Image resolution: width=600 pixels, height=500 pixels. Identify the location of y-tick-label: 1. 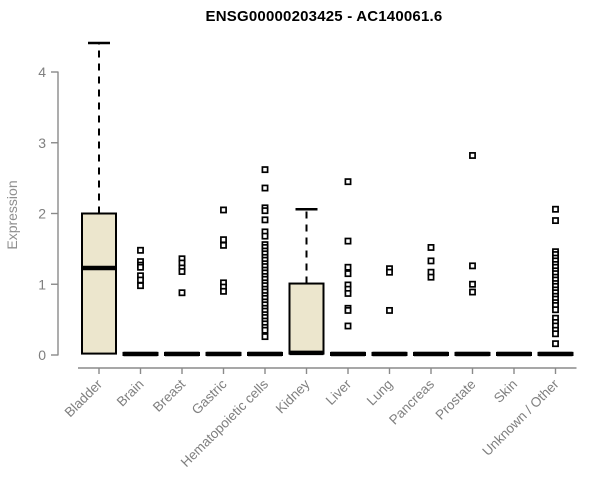
(42, 284).